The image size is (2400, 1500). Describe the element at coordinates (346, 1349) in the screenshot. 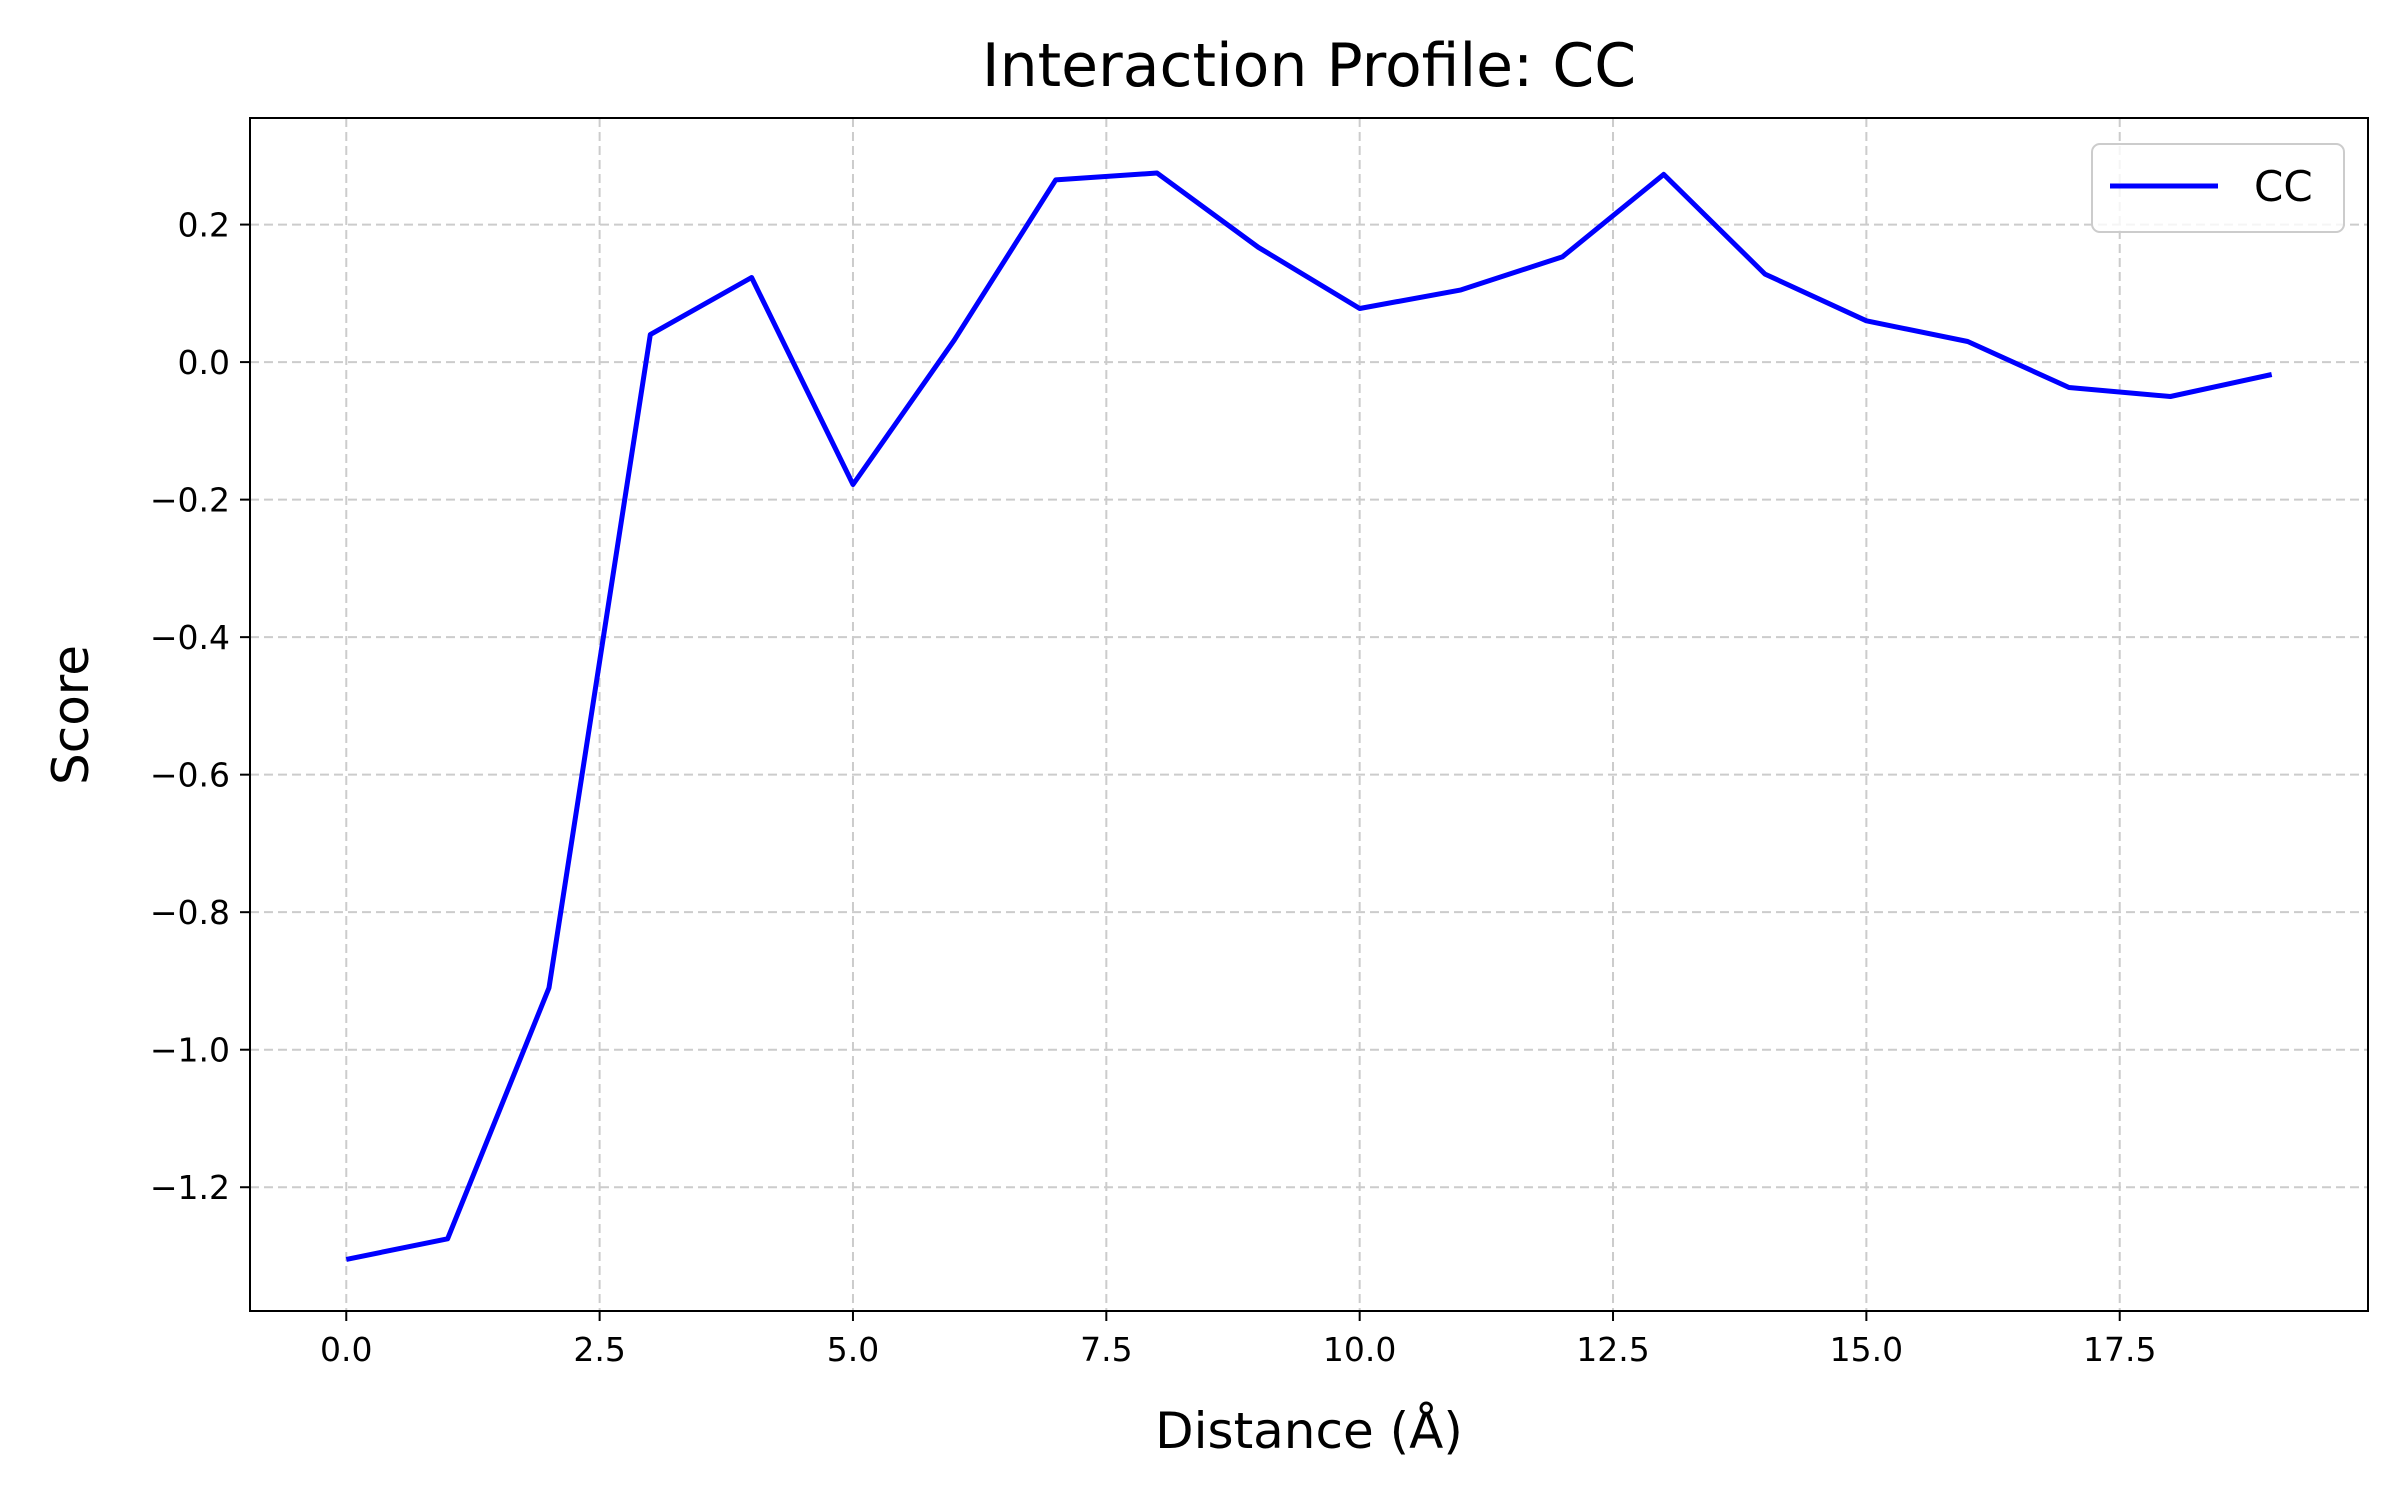

I see `x-tick-label: 0.0` at that location.